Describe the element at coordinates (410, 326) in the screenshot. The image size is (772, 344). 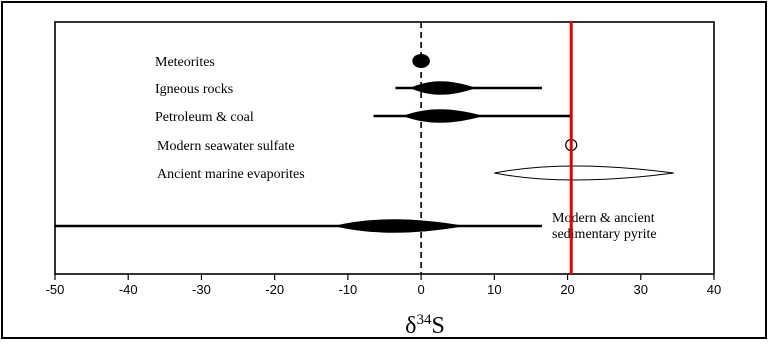
I see `x-axis-title-symbol: δ` at that location.